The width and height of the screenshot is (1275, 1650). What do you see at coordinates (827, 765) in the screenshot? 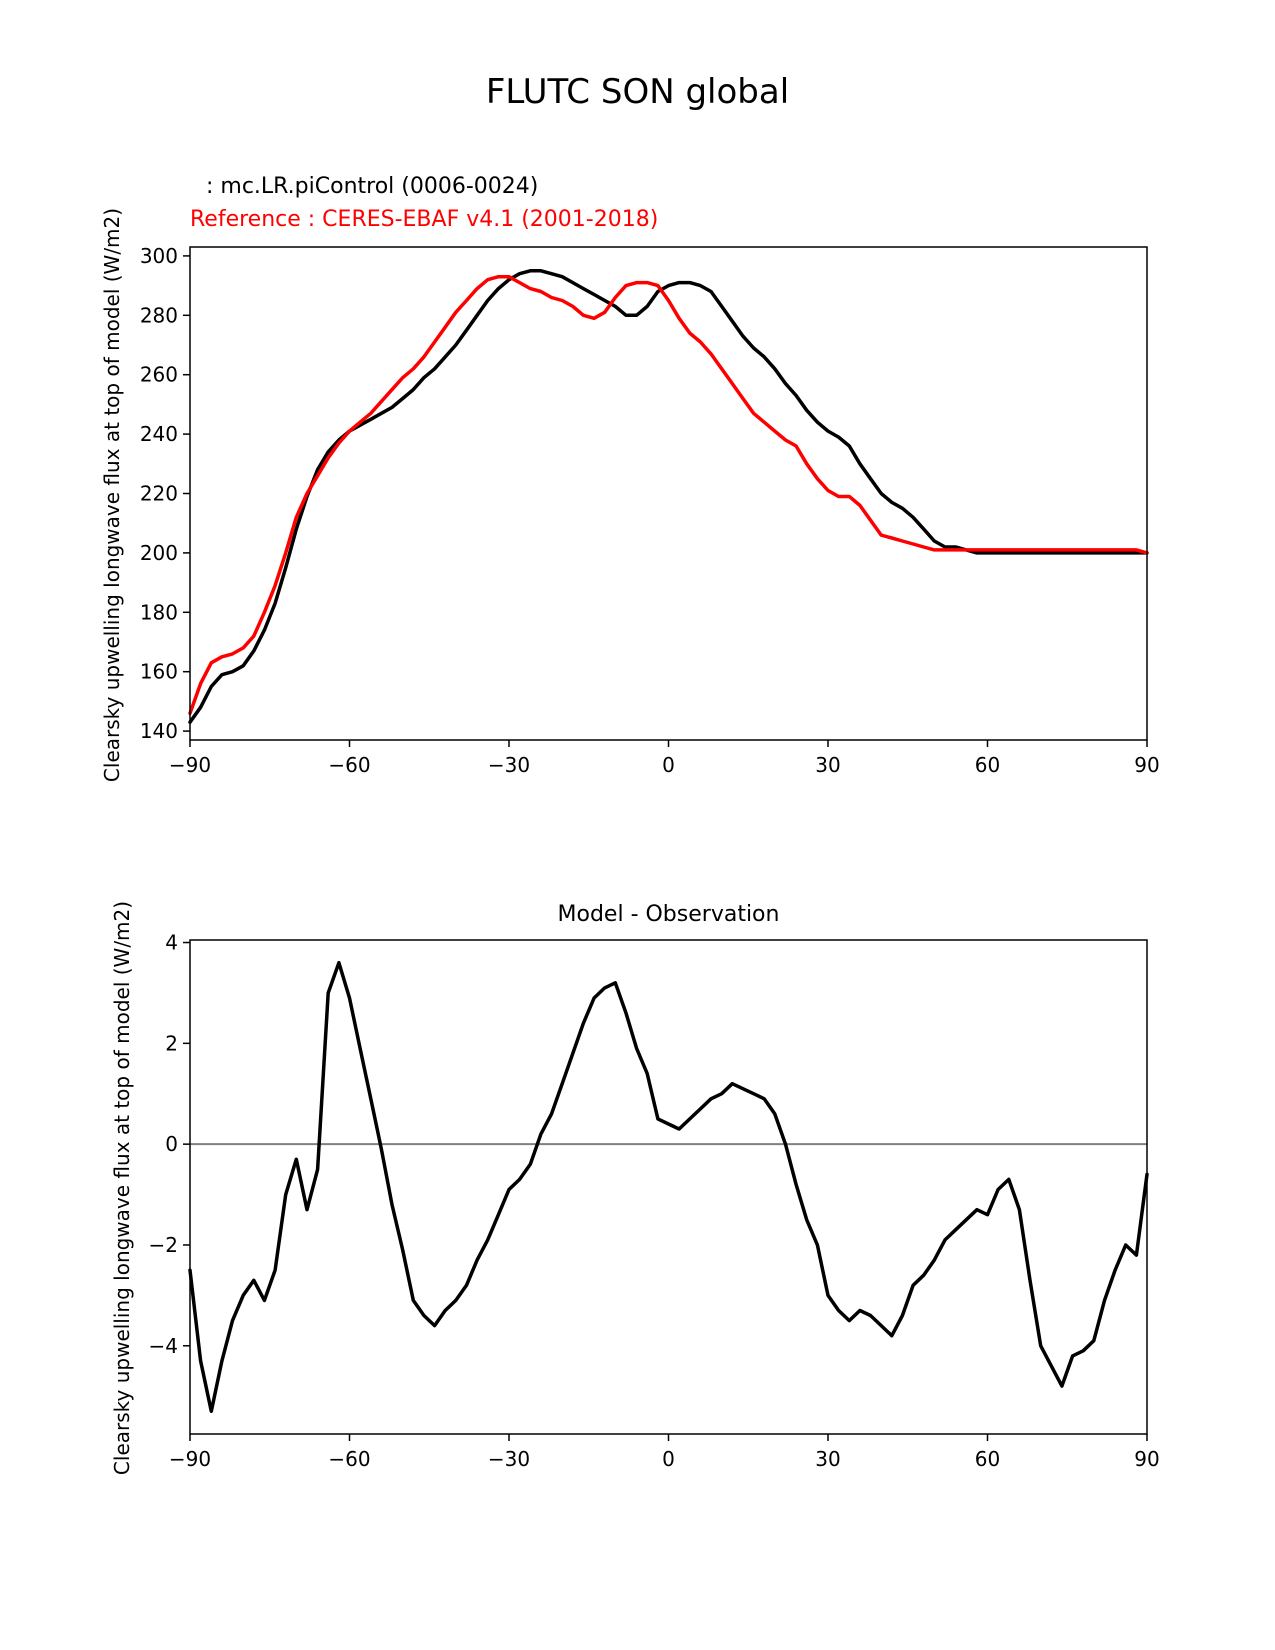
I see `top-xtick-label: 30` at bounding box center [827, 765].